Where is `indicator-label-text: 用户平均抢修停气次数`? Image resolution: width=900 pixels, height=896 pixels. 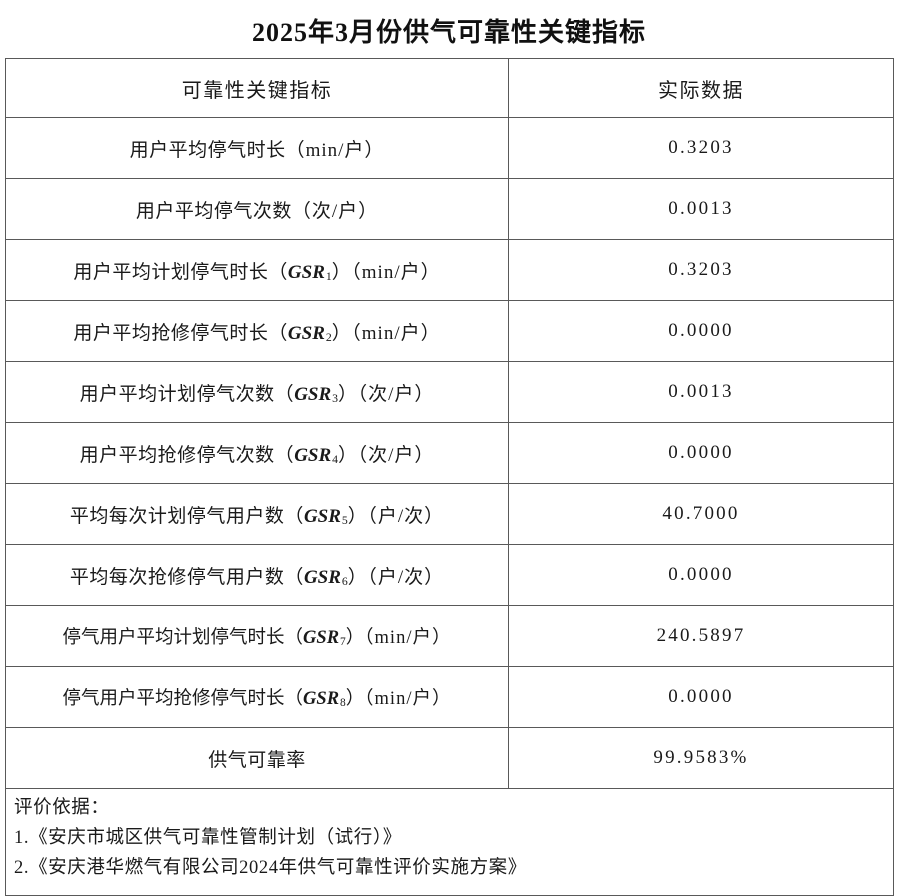 indicator-label-text: 用户平均抢修停气次数 is located at coordinates (177, 455).